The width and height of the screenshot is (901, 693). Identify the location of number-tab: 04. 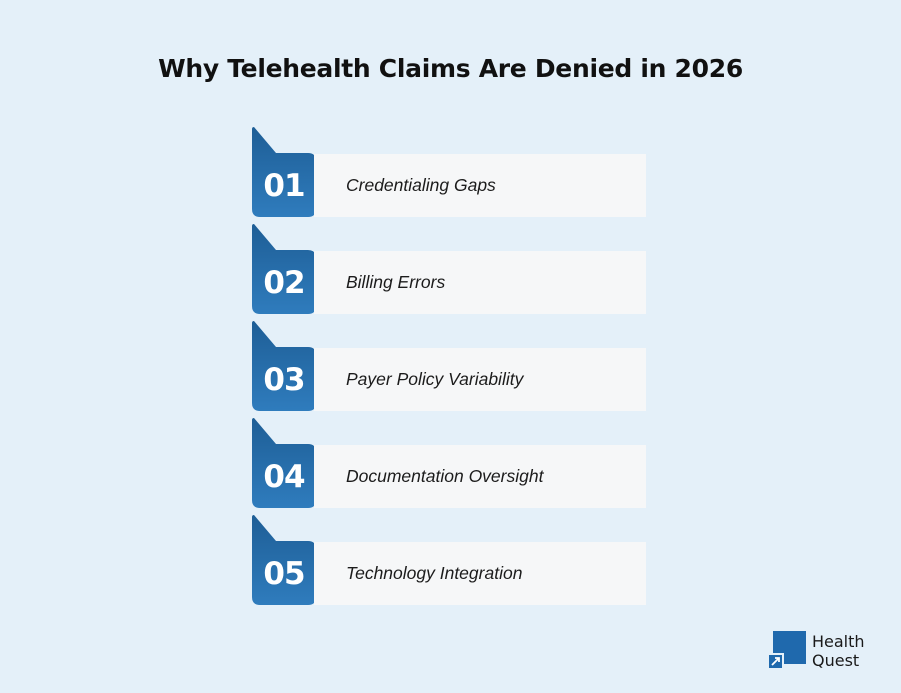
(284, 463).